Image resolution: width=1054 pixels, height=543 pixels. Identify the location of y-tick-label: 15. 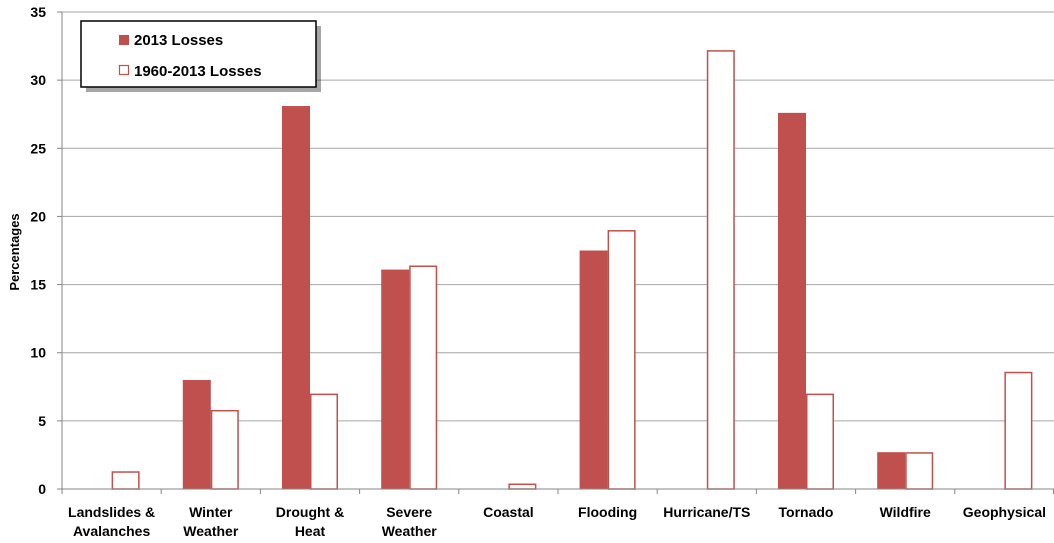
(38, 285).